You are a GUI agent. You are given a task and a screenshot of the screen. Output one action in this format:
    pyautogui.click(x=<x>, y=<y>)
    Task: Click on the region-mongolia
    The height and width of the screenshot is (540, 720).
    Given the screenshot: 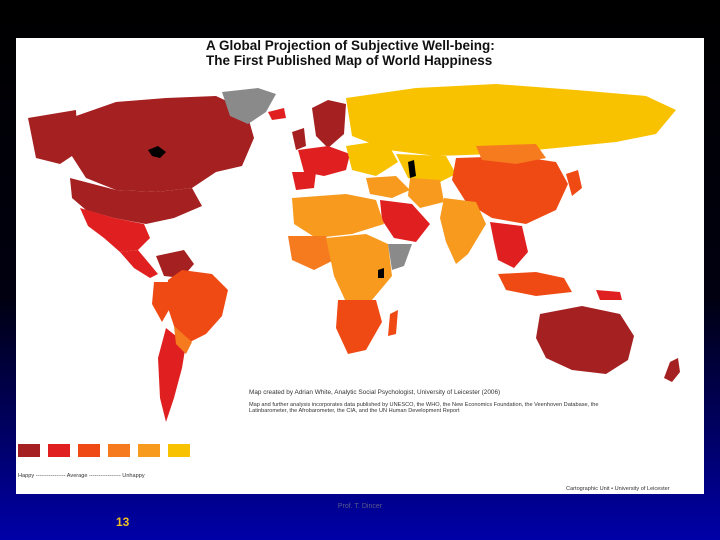 What is the action you would take?
    pyautogui.click(x=511, y=154)
    